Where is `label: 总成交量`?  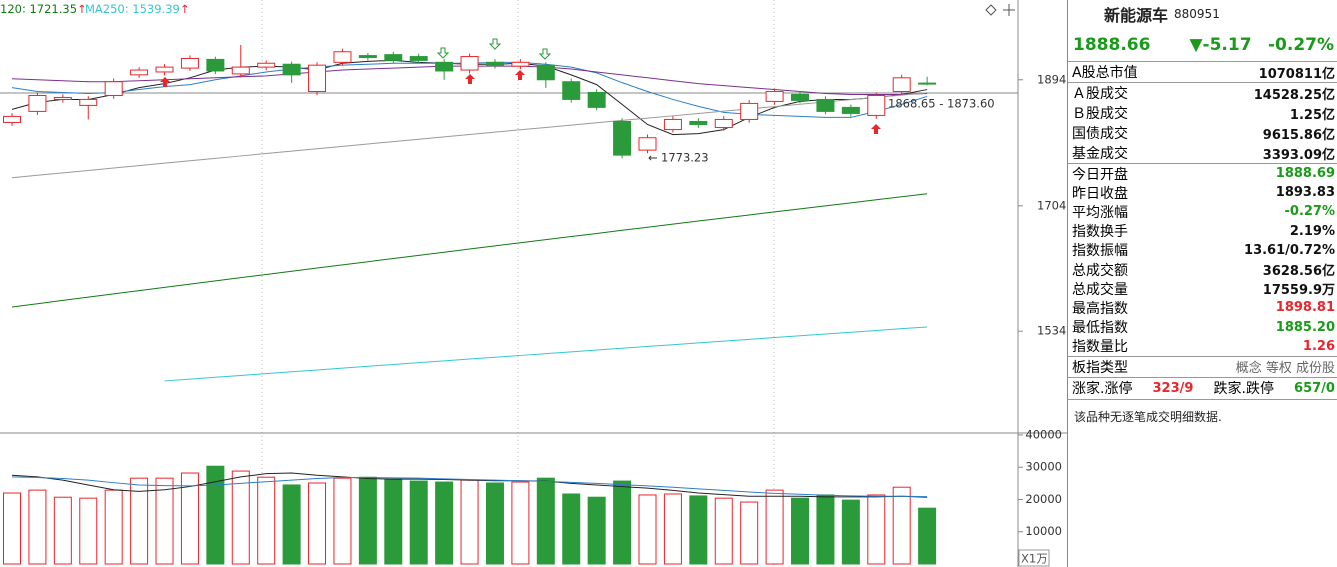 label: 总成交量 is located at coordinates (1100, 289).